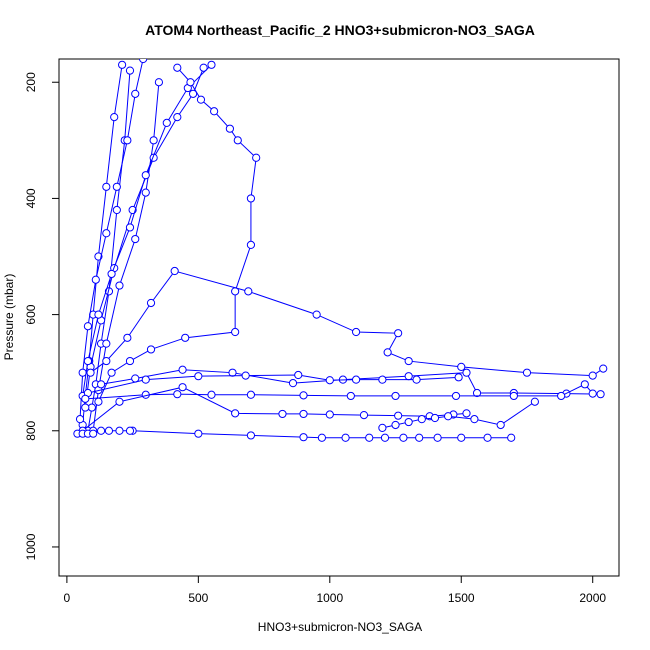 The width and height of the screenshot is (650, 650). I want to click on y-tick-label-1: 400, so click(31, 198).